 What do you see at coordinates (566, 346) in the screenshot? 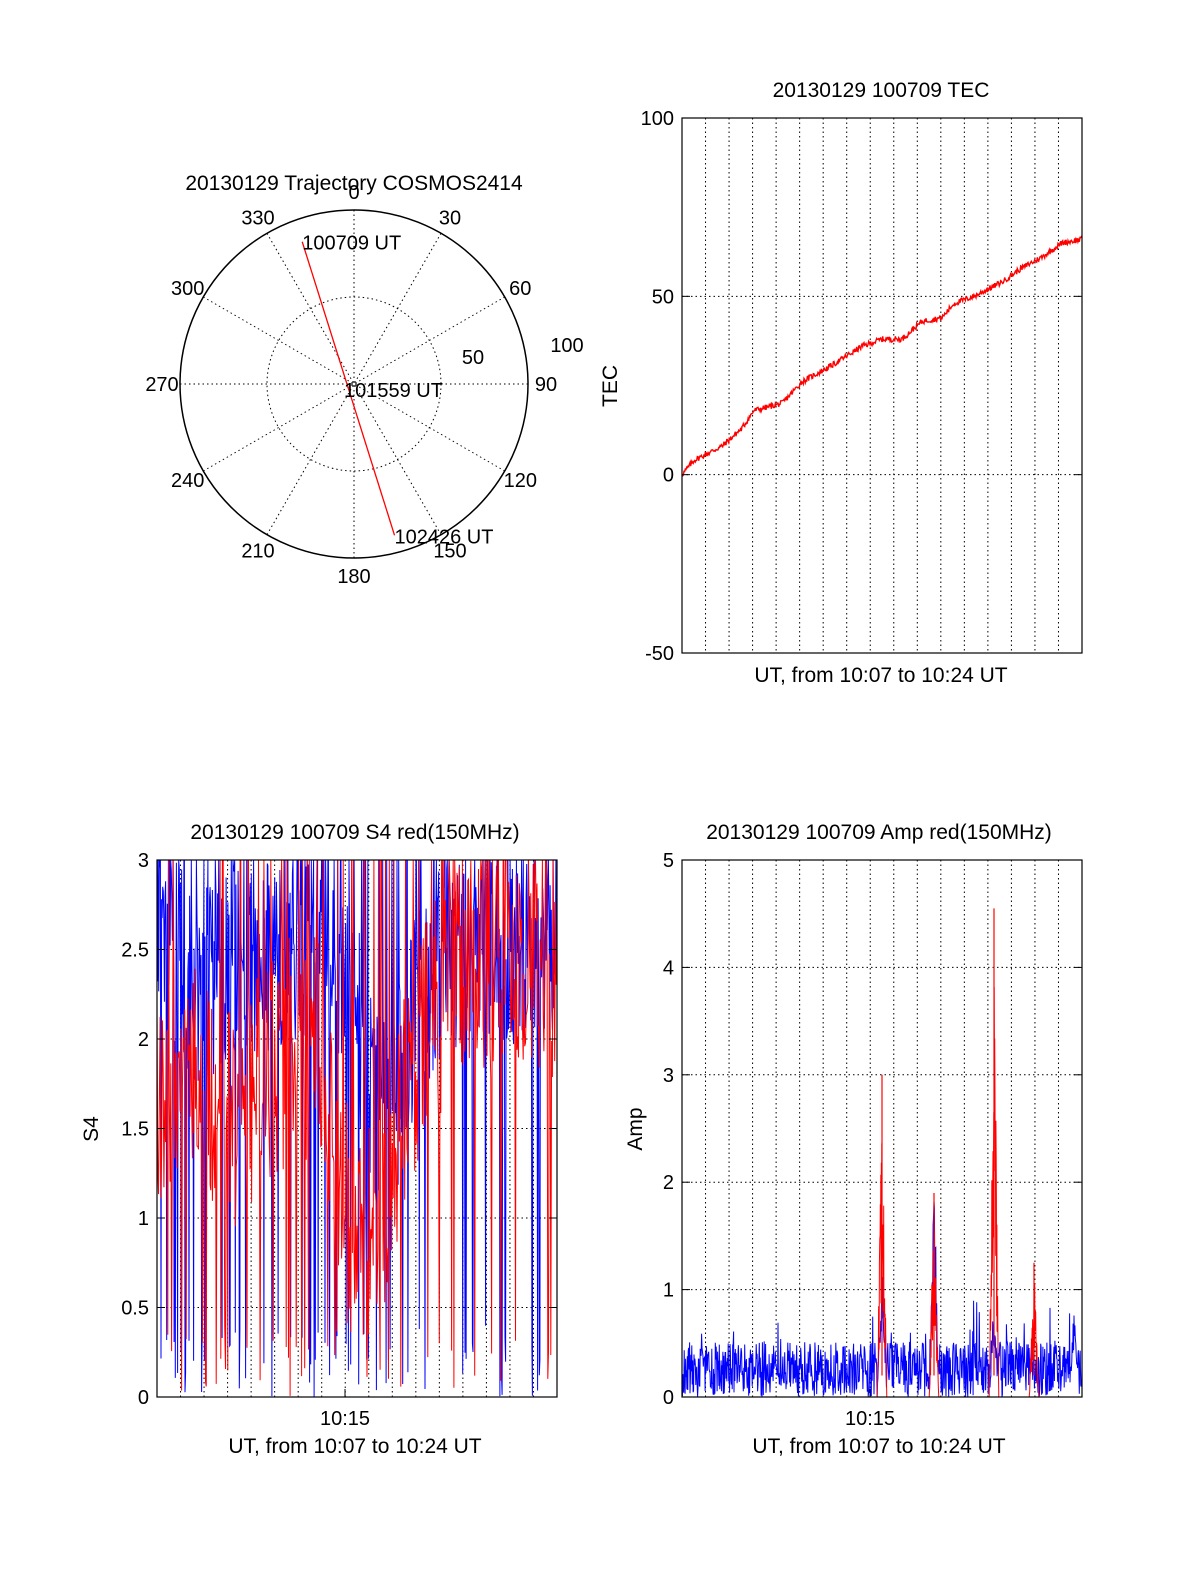
I see `polar-radial-label: 100` at bounding box center [566, 346].